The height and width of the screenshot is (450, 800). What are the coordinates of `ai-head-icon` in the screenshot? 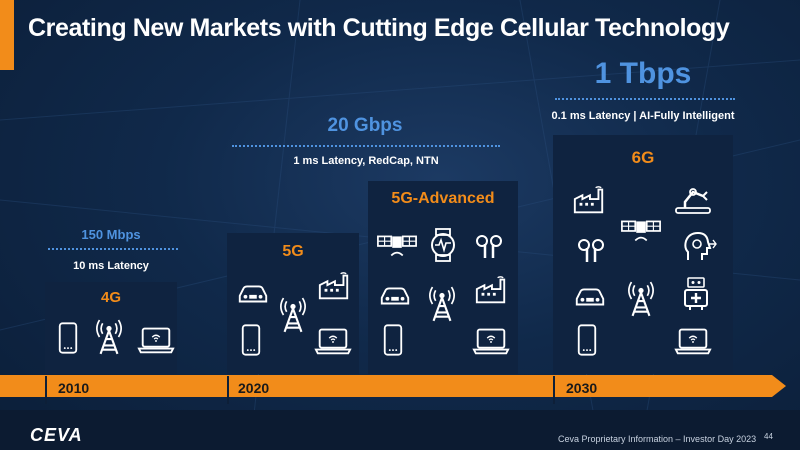 It's located at (700, 247).